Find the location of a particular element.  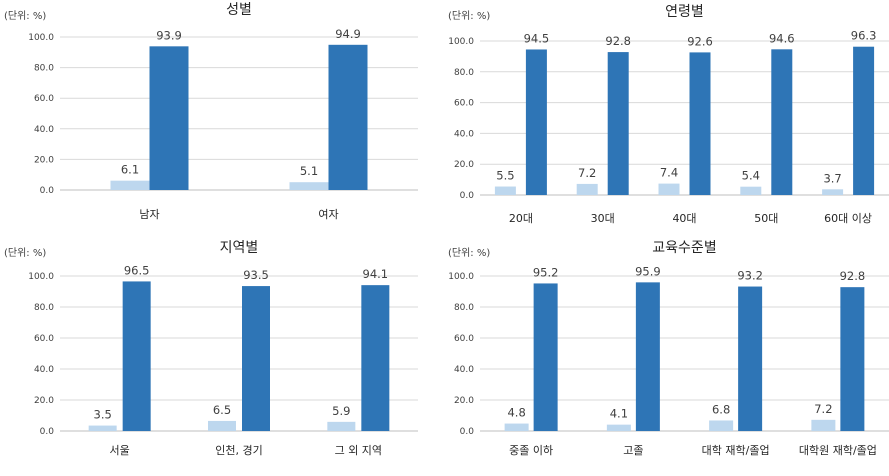

category-label: 60대 이상 is located at coordinates (848, 218).